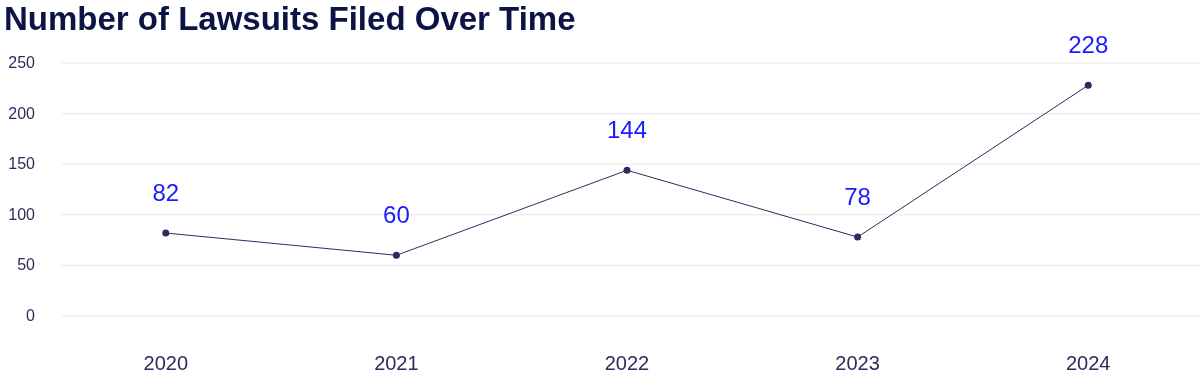 Image resolution: width=1200 pixels, height=381 pixels. What do you see at coordinates (857, 197) in the screenshot?
I see `data-label: 78` at bounding box center [857, 197].